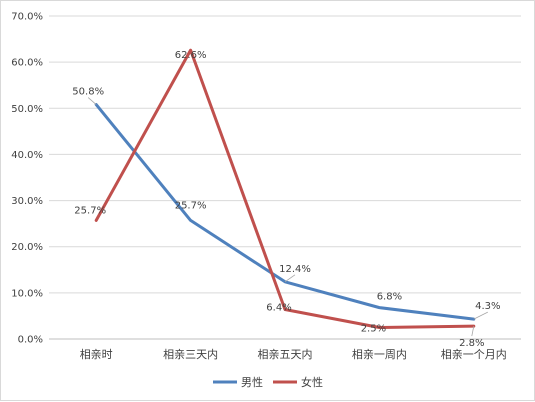 The width and height of the screenshot is (535, 402). What do you see at coordinates (27, 293) in the screenshot?
I see `y-tick-label: 10.0%` at bounding box center [27, 293].